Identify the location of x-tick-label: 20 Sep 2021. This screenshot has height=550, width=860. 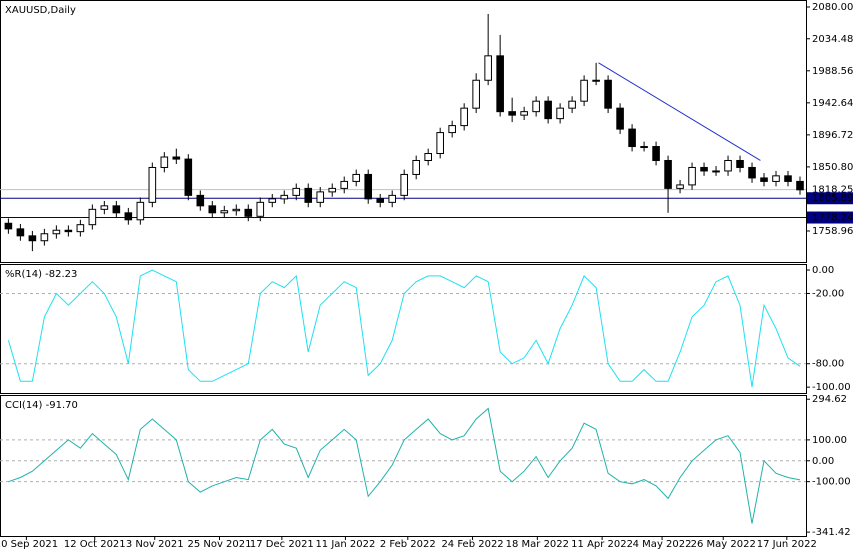
(29, 544).